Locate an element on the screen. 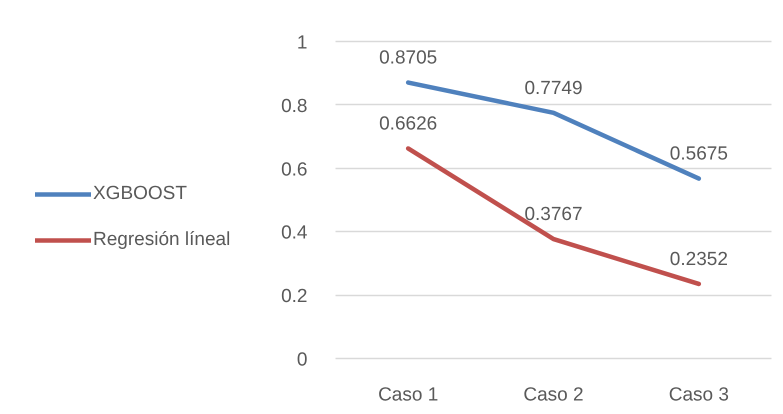 The height and width of the screenshot is (414, 783). legend-label: XGBOOST is located at coordinates (140, 194).